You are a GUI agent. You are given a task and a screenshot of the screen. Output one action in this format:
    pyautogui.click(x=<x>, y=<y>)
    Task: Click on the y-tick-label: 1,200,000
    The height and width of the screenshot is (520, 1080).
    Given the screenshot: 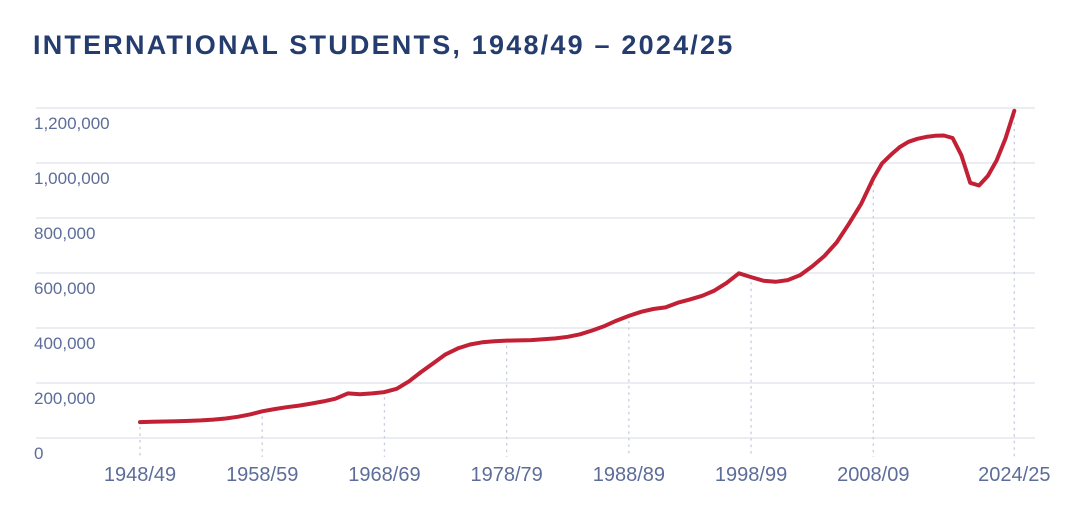 What is the action you would take?
    pyautogui.click(x=72, y=123)
    